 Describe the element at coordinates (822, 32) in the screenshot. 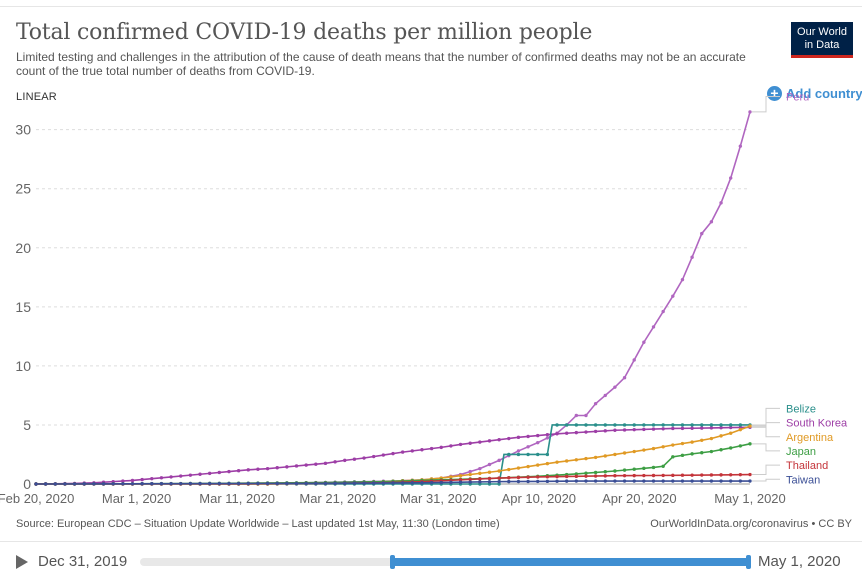

I see `logo-line-1: Our World` at that location.